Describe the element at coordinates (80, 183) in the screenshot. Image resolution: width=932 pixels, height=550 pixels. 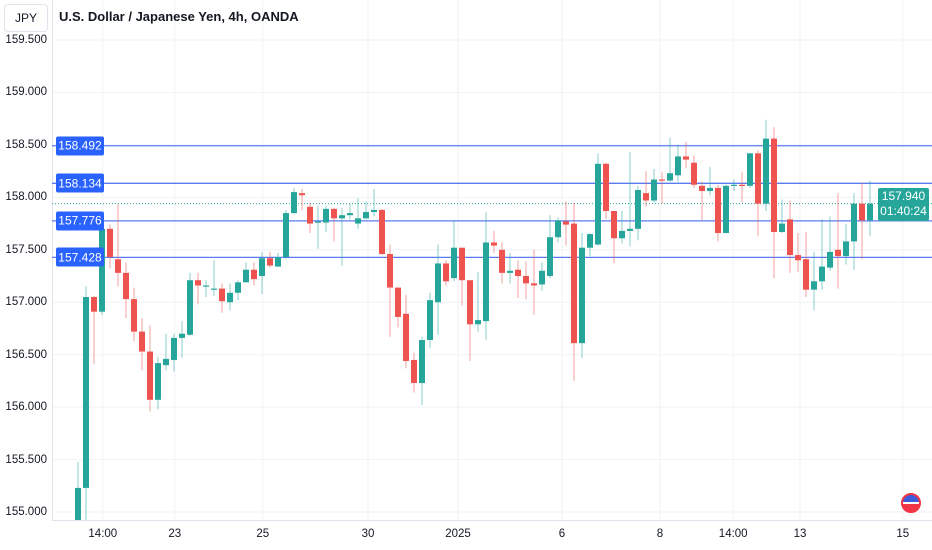
I see `level-price-label: 158.134` at that location.